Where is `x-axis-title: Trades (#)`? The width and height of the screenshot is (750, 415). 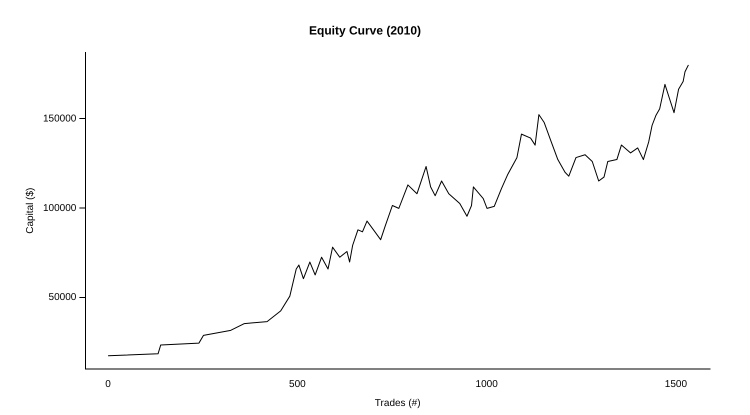
x-axis-title: Trades (#) is located at coordinates (397, 403).